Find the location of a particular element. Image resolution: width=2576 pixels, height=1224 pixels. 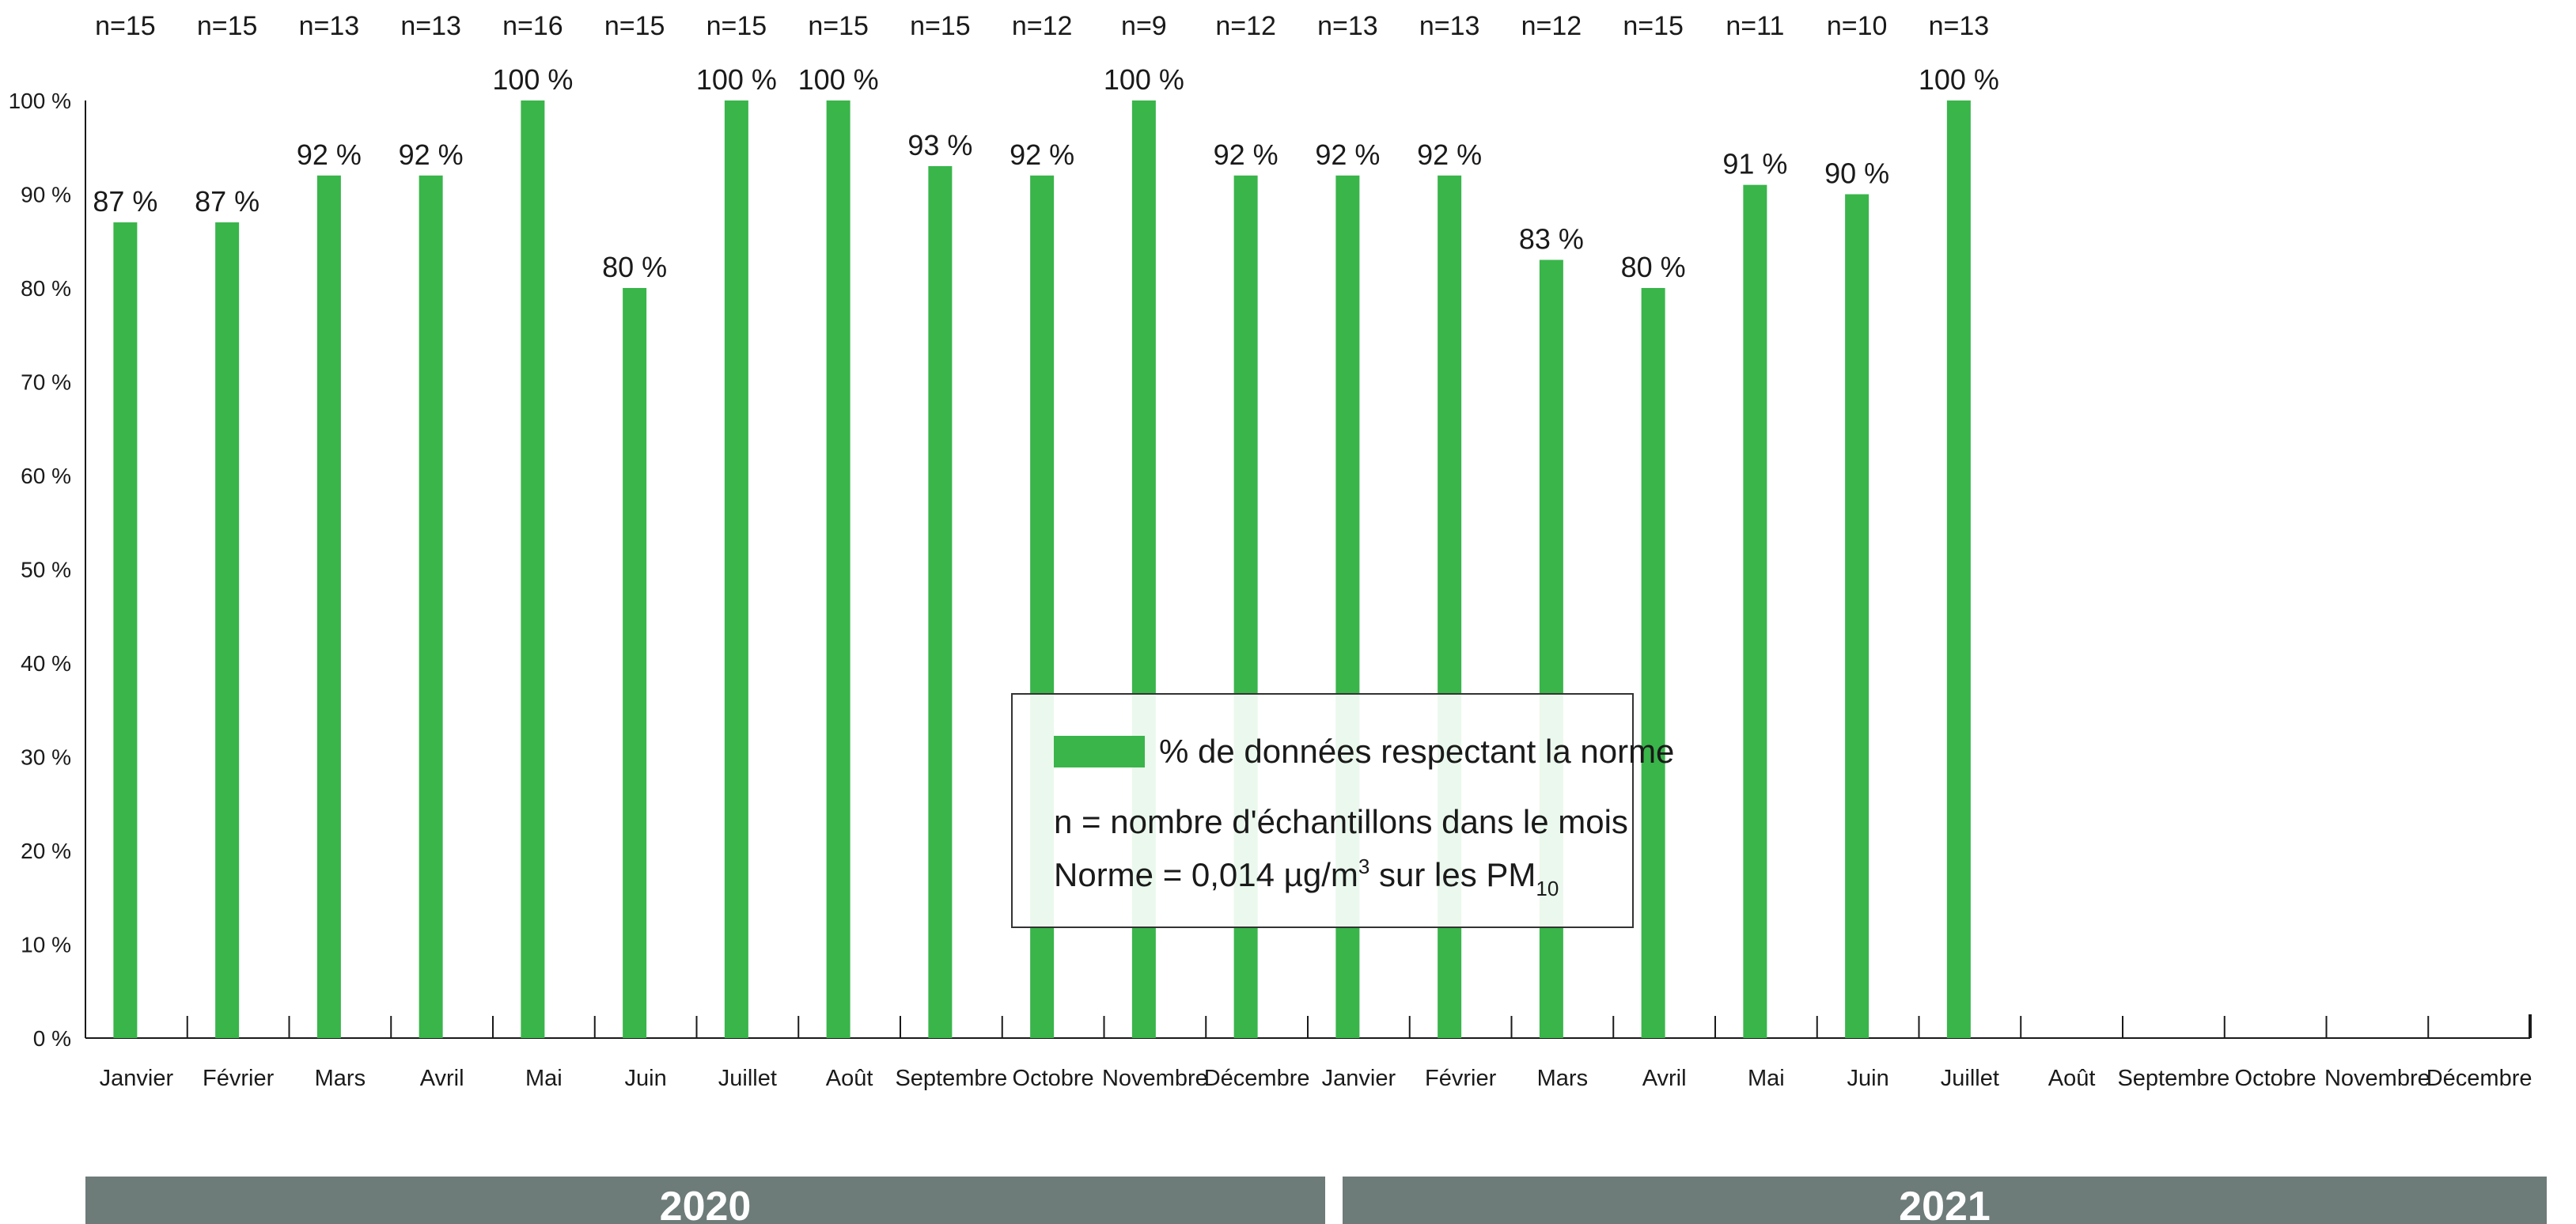

legend-box is located at coordinates (1322, 810).